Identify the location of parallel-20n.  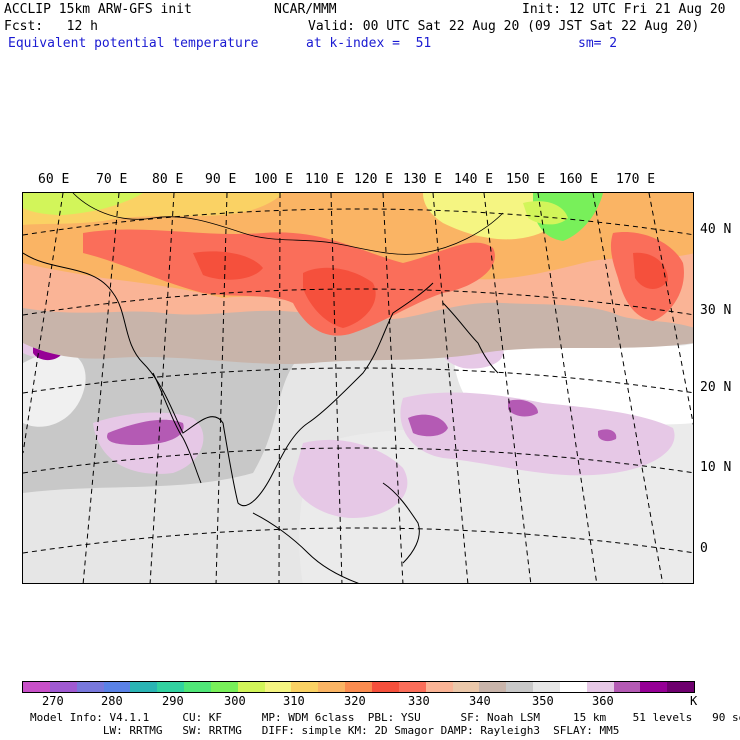
(358, 380).